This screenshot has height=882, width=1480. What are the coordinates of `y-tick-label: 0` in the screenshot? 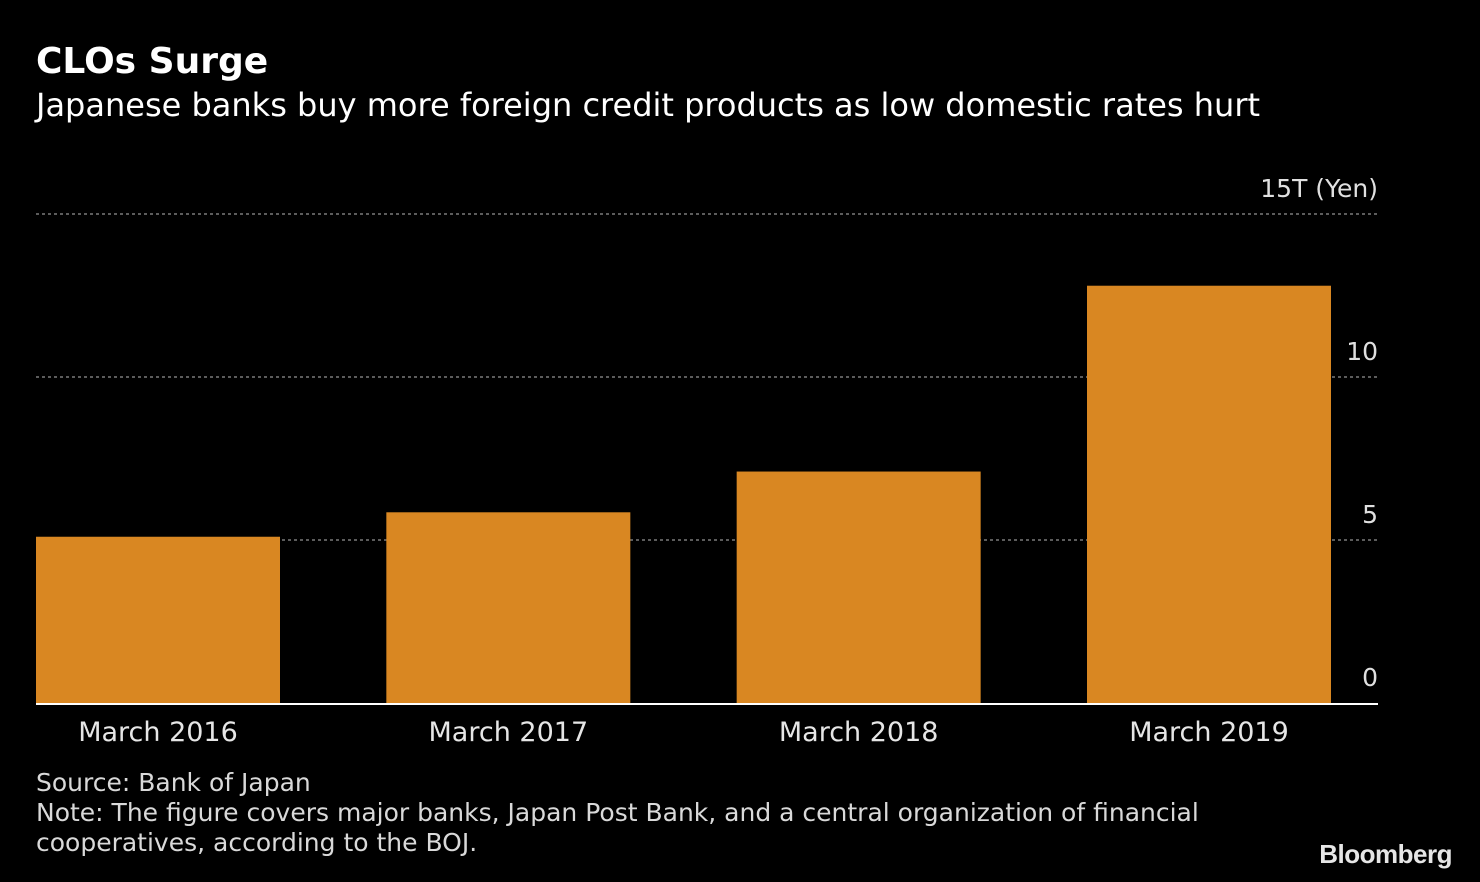 It's located at (1370, 677).